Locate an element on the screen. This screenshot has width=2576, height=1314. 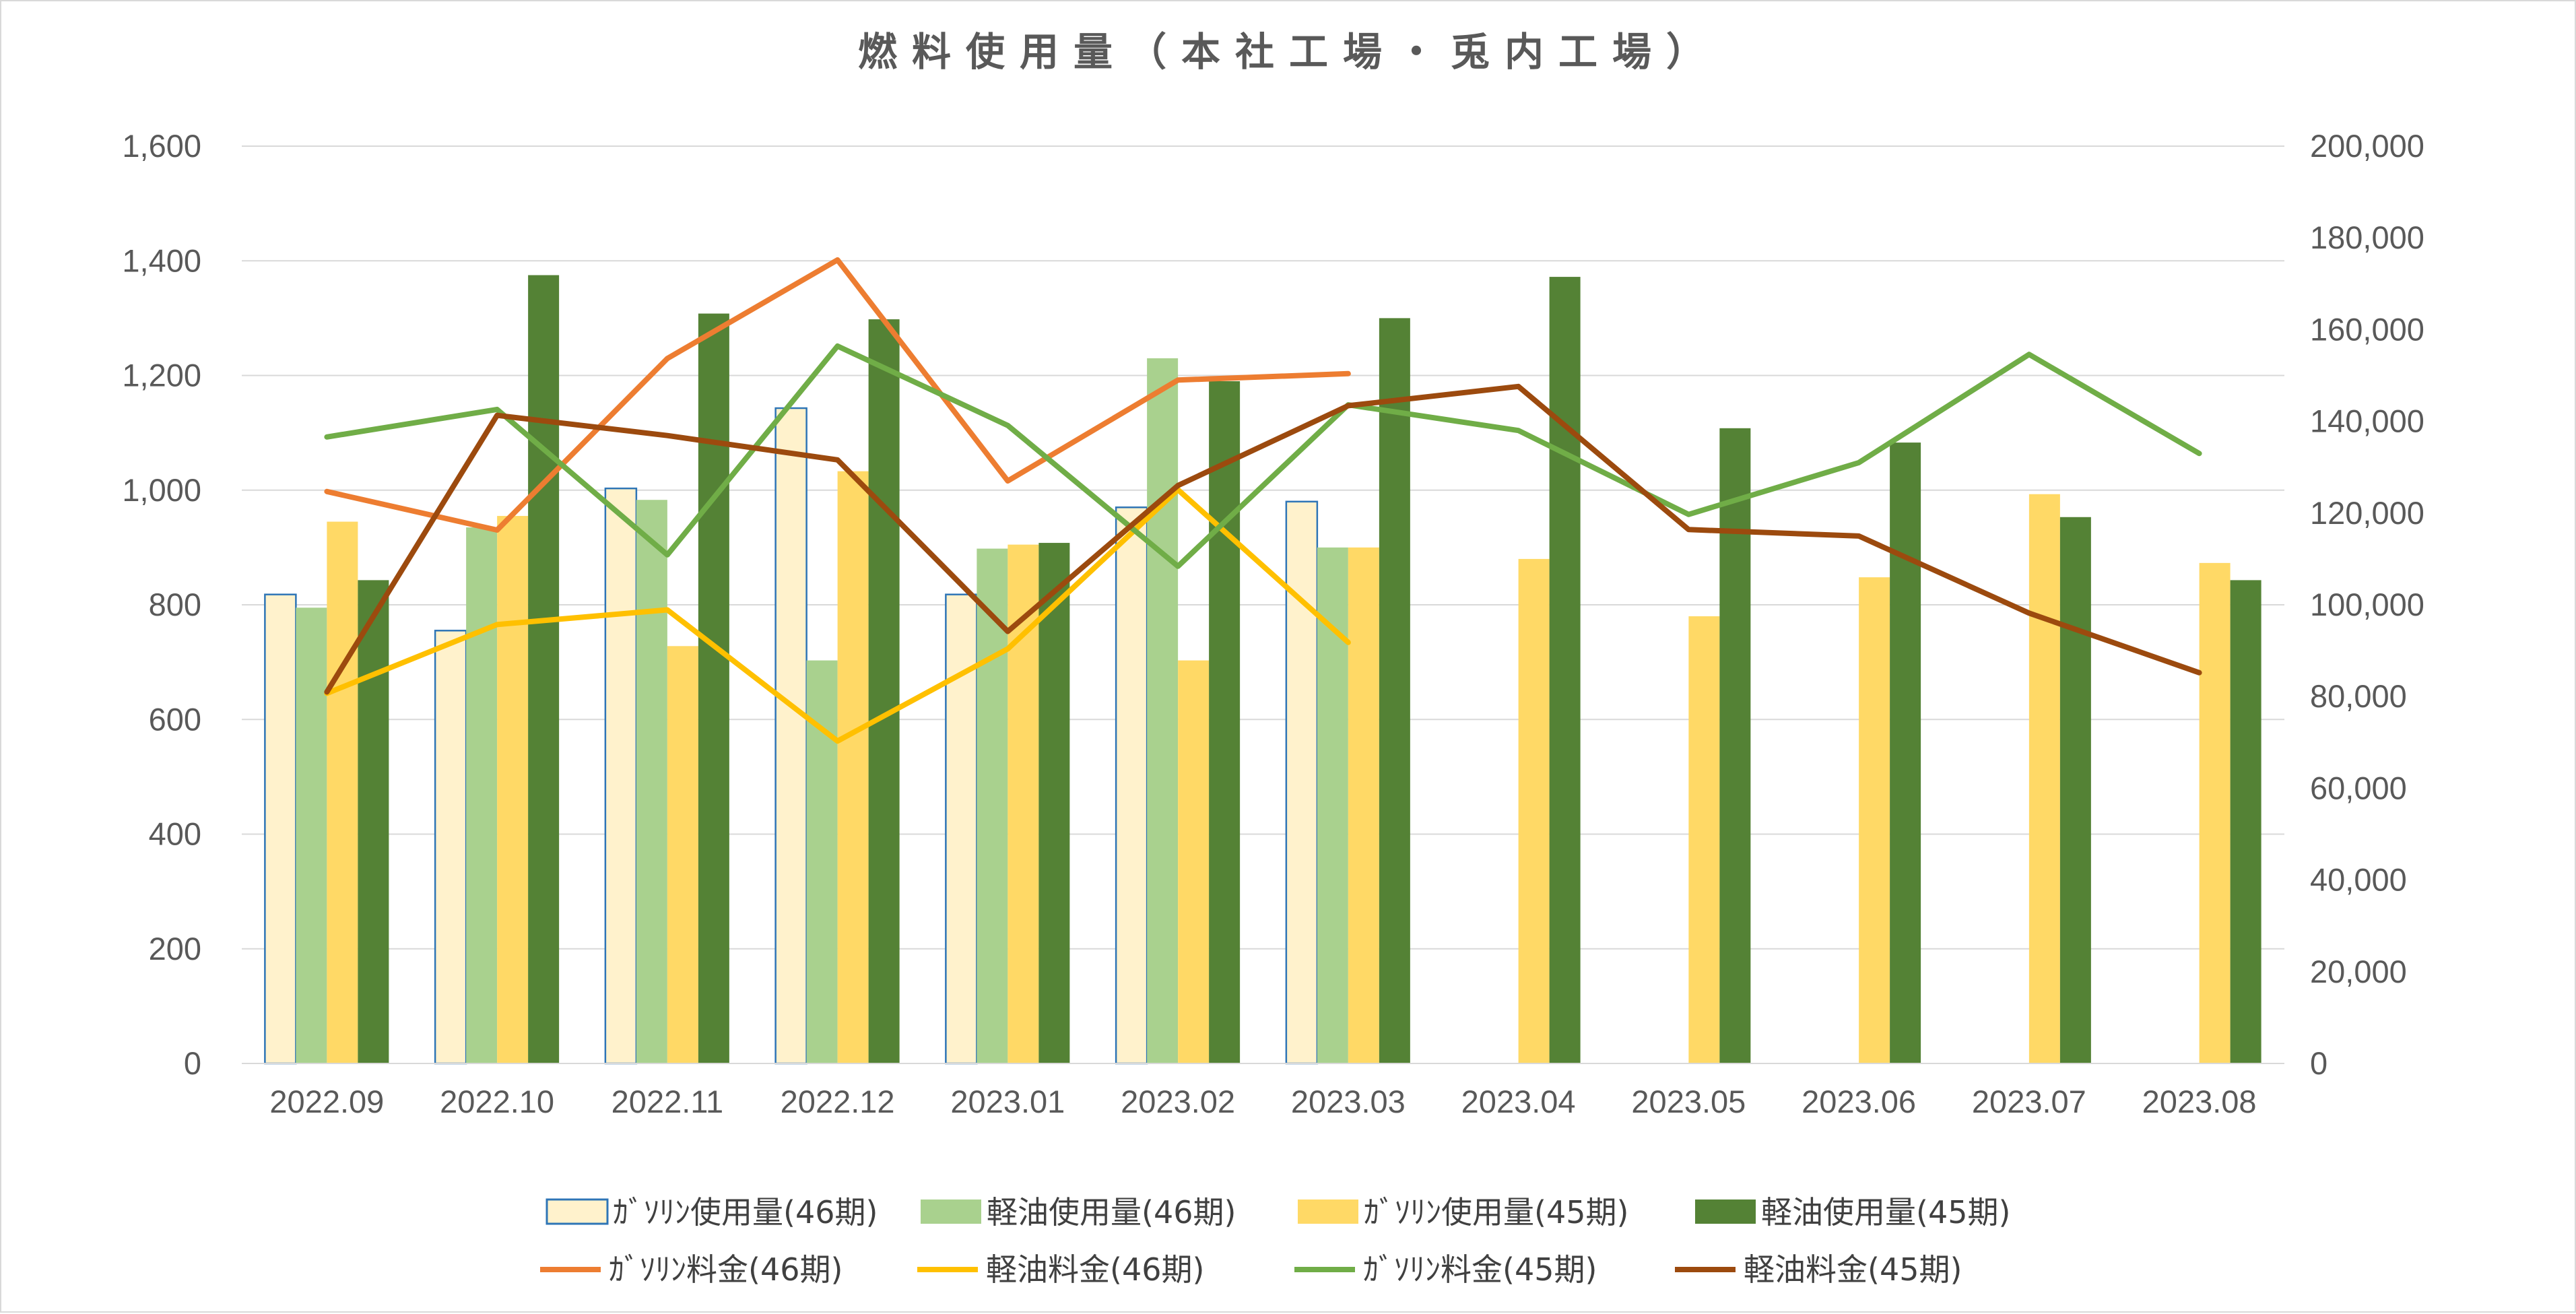
legend-label: ｶﾞｿﾘﾝ料金(46期) is located at coordinates (726, 1269).